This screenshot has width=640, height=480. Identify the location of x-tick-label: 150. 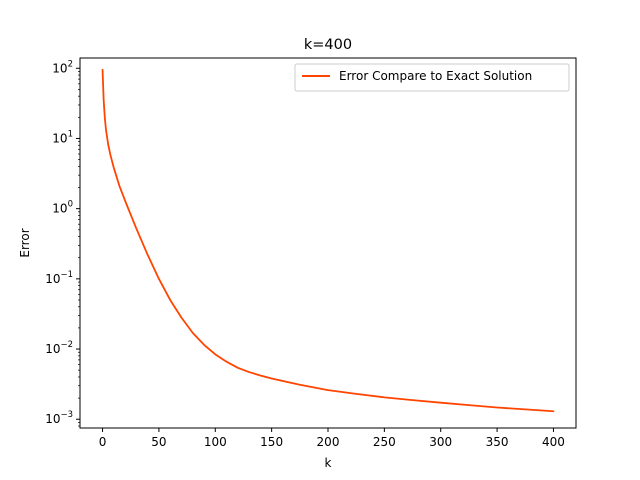
(271, 442).